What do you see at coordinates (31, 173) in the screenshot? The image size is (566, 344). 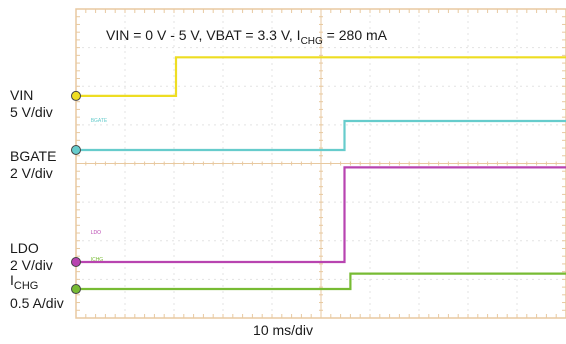 I see `bgate-scale: 2 V/div` at bounding box center [31, 173].